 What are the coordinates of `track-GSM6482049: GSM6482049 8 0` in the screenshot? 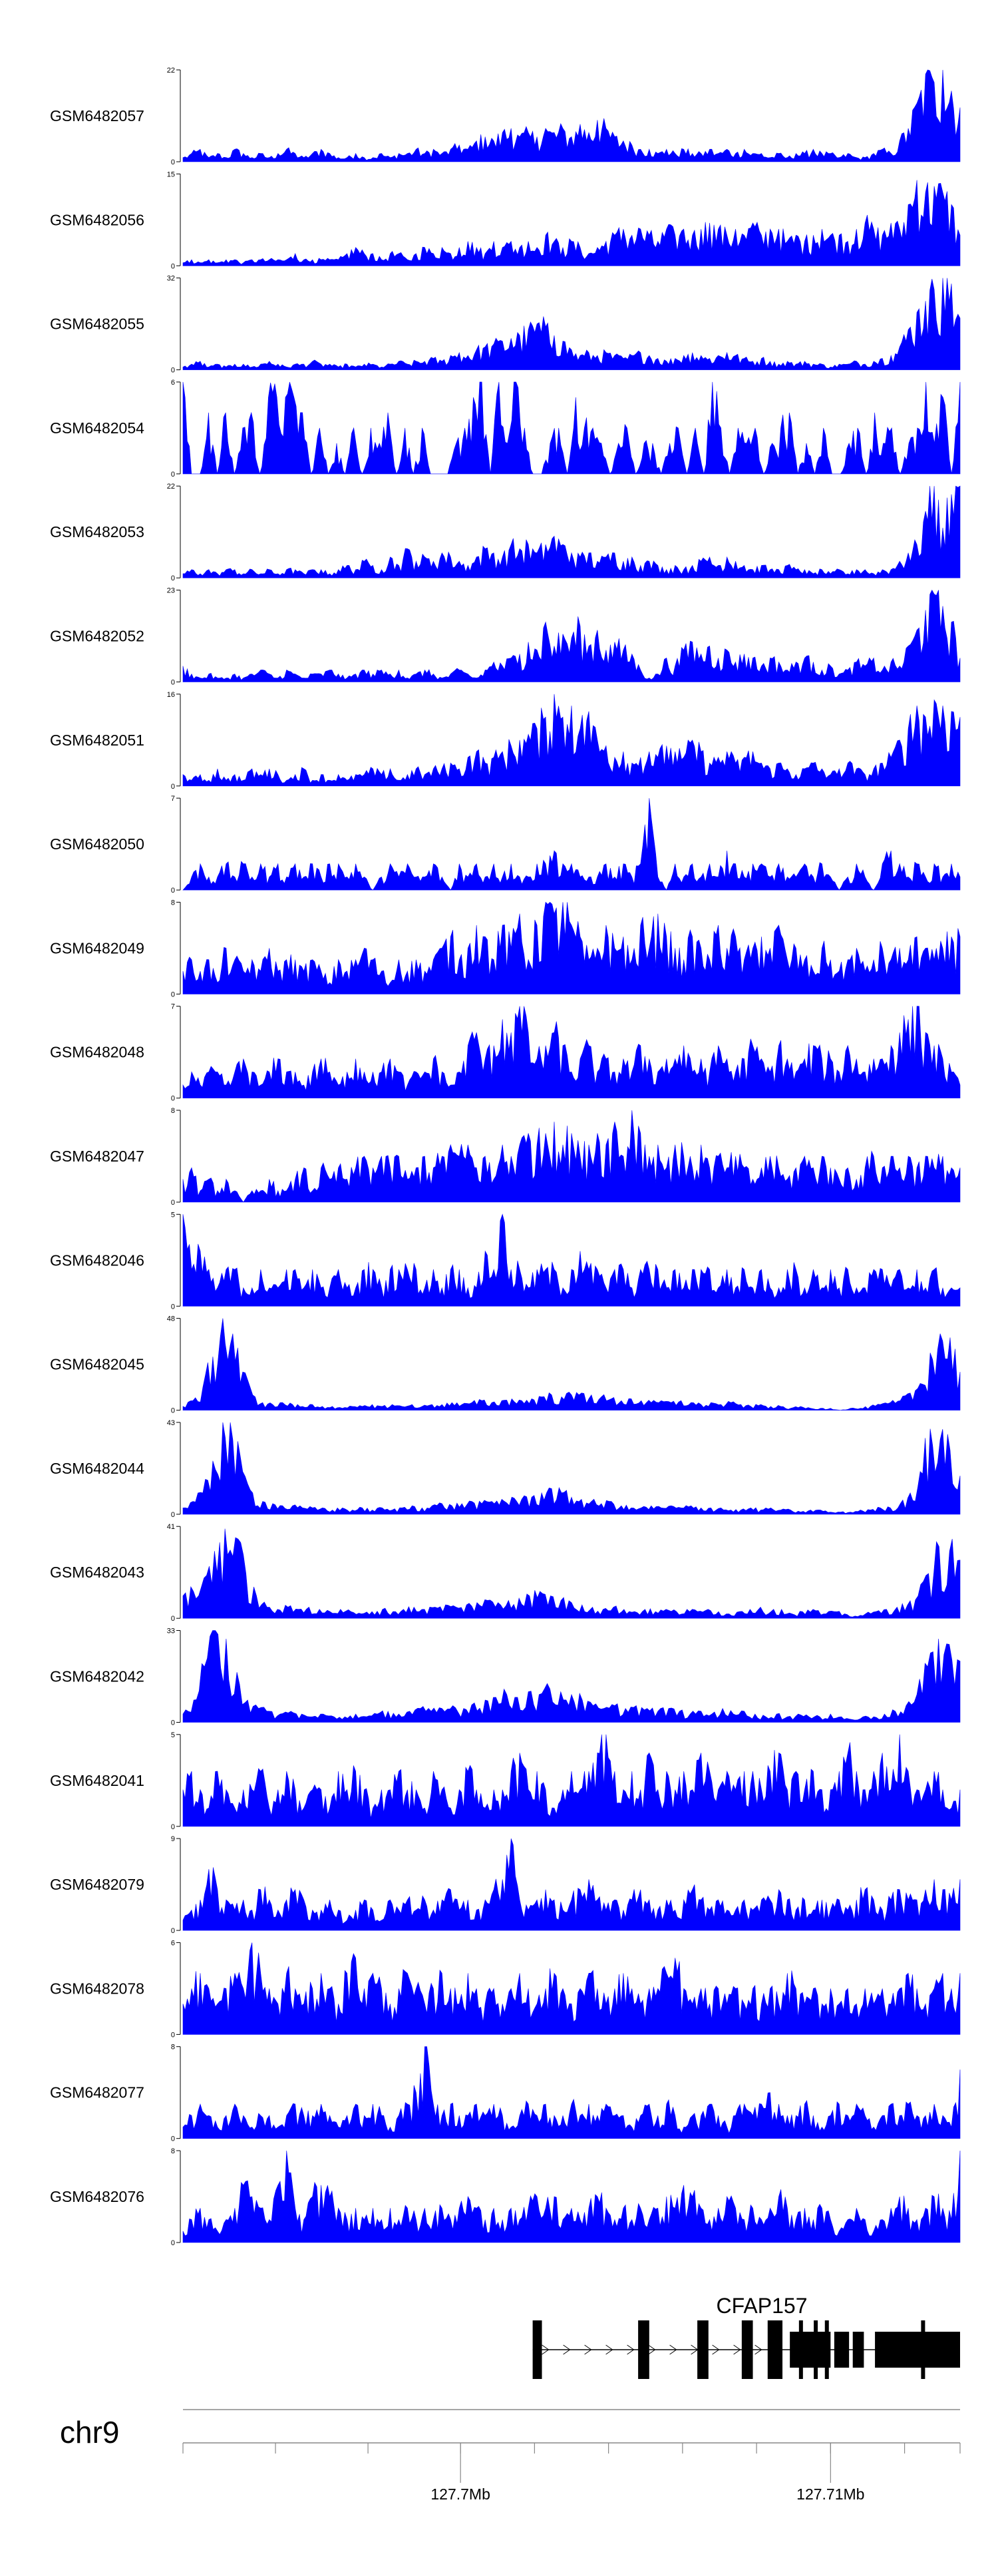 It's located at (505, 948).